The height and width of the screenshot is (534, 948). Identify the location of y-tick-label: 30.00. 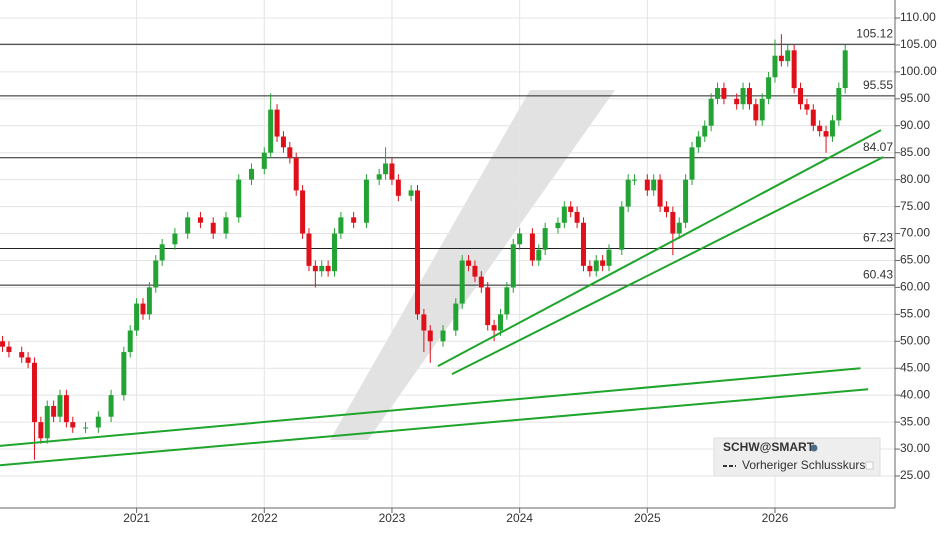
(915, 448).